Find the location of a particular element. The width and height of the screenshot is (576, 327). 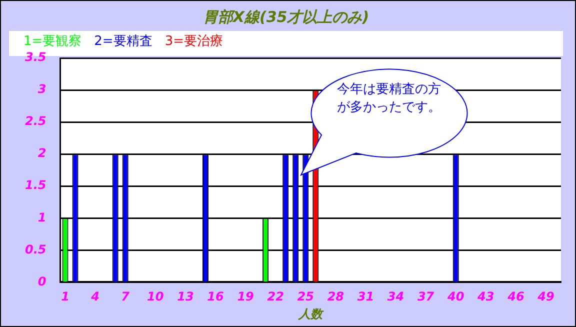

y-tick-label: 3 is located at coordinates (42, 89).